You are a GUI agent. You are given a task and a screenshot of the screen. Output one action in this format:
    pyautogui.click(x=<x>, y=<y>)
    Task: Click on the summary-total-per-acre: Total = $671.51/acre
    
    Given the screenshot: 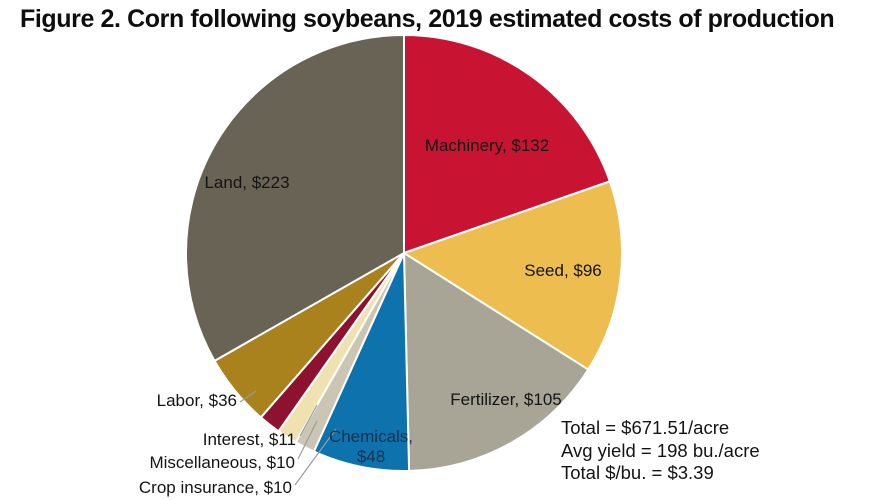 What is the action you would take?
    pyautogui.click(x=645, y=427)
    